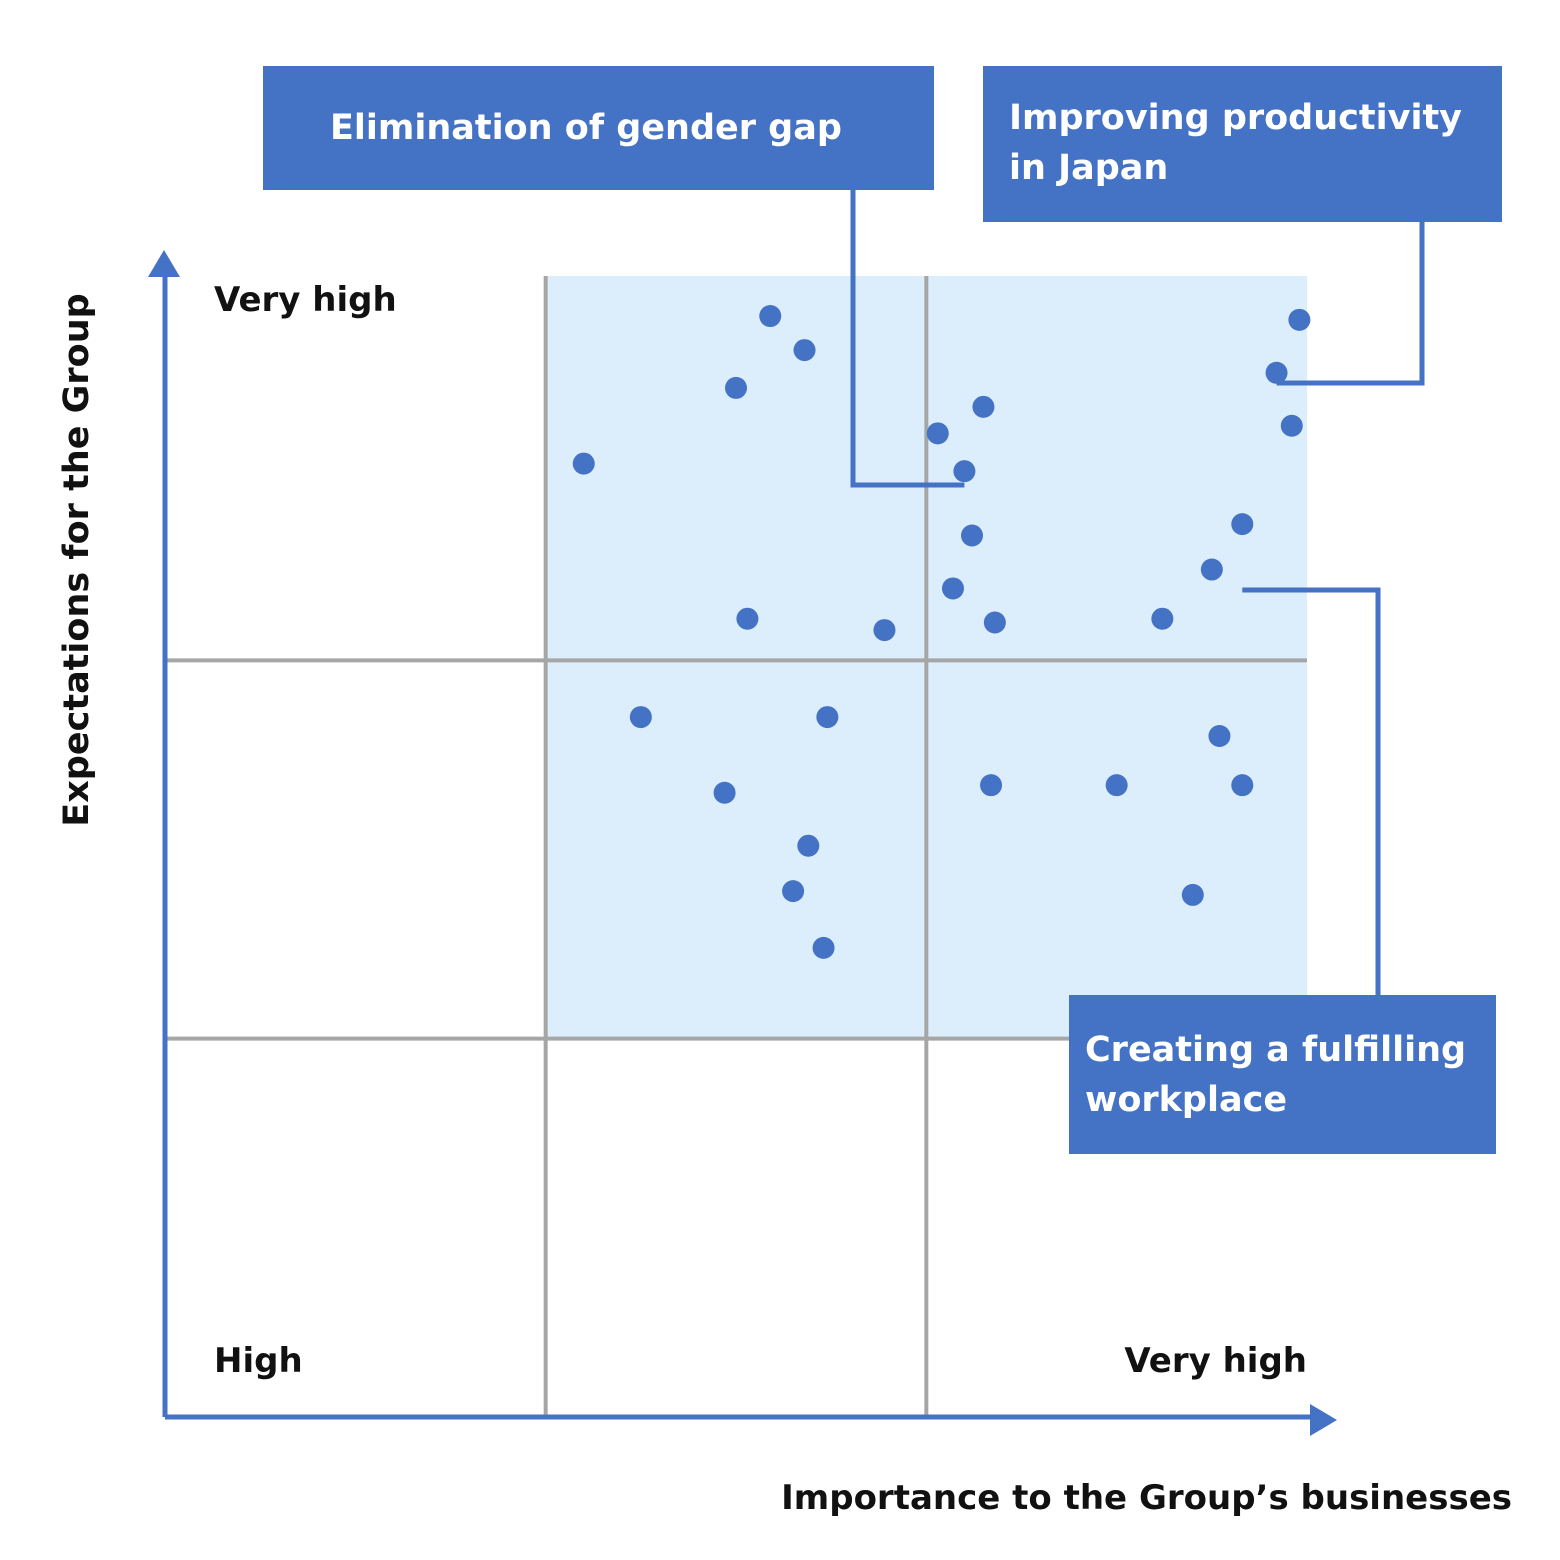  What do you see at coordinates (1186, 1100) in the screenshot?
I see `callout-label: workplace` at bounding box center [1186, 1100].